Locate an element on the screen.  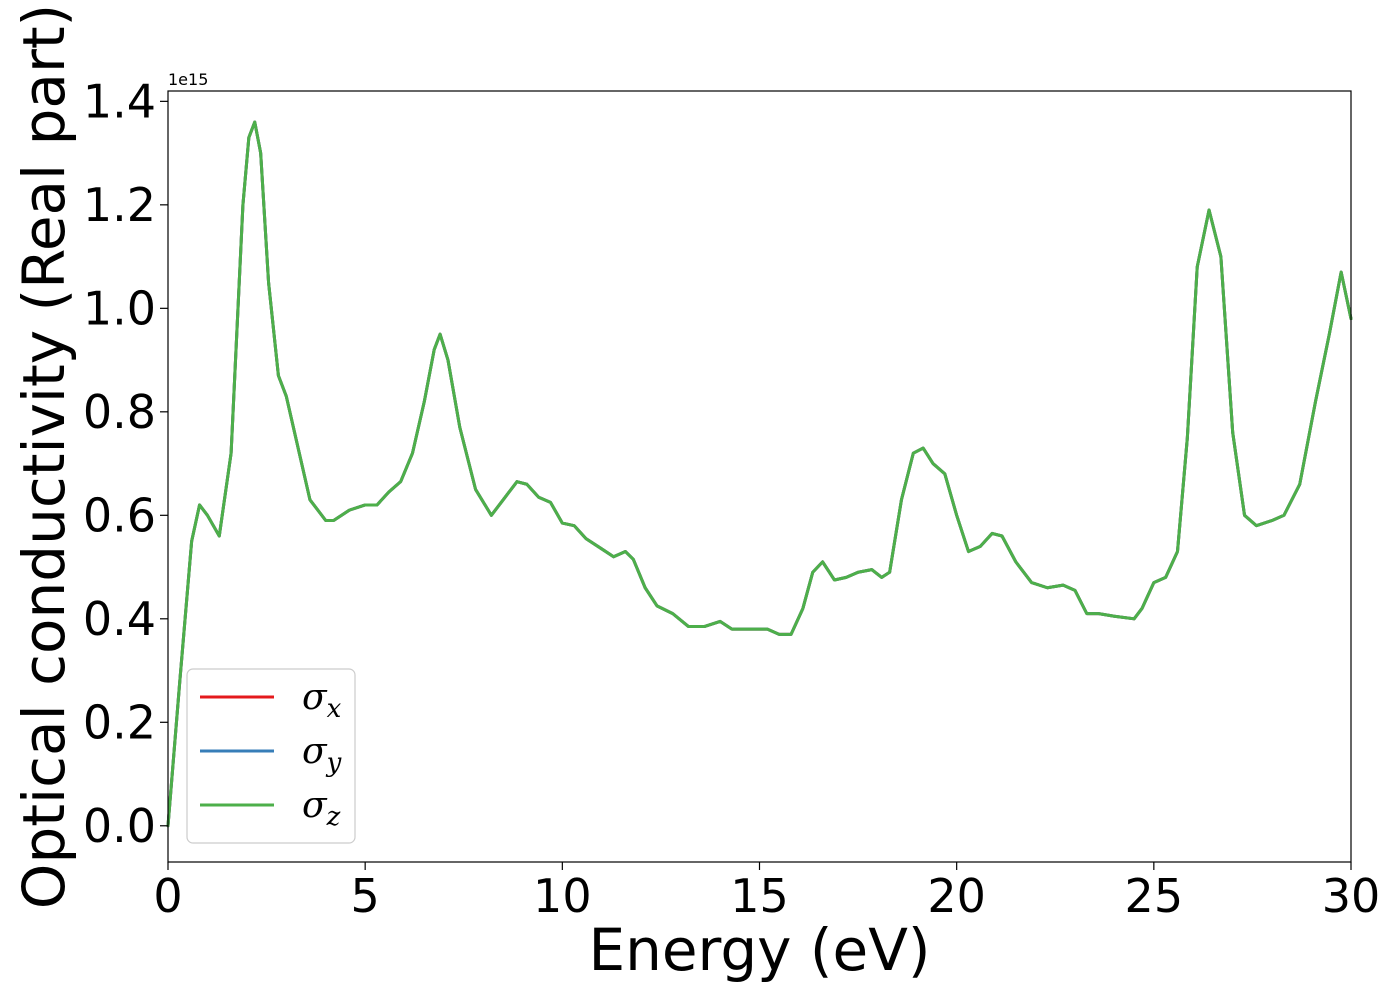
x-tick-label: 20 is located at coordinates (956, 896).